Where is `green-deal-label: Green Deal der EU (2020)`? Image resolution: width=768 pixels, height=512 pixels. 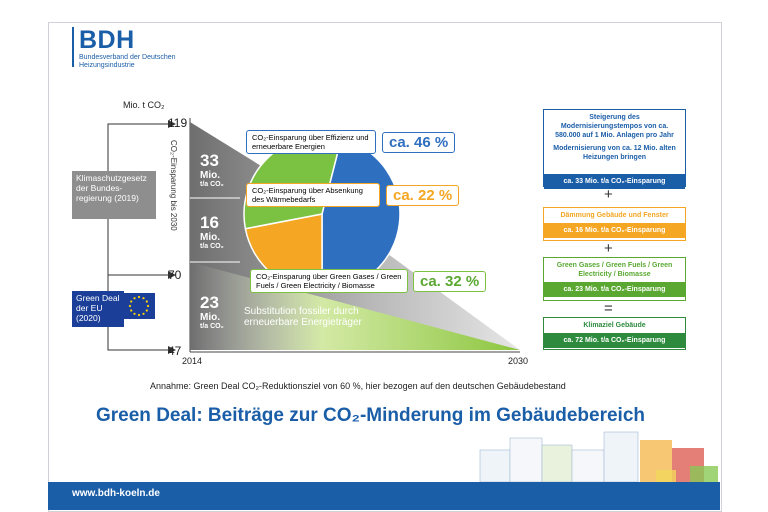
green-deal-label: Green Deal der EU (2020) is located at coordinates (98, 308).